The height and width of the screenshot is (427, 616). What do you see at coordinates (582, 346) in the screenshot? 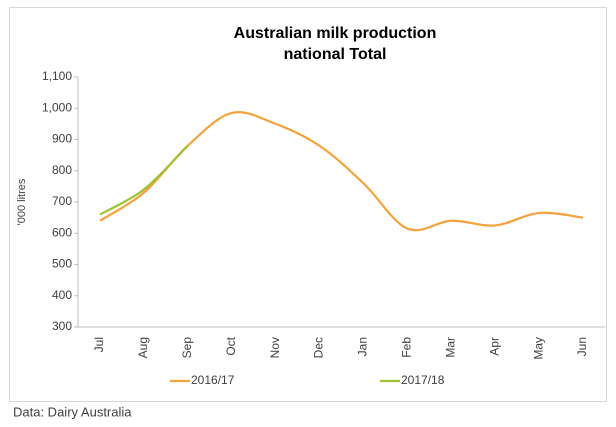
I see `x-tick-label: Jun` at bounding box center [582, 346].